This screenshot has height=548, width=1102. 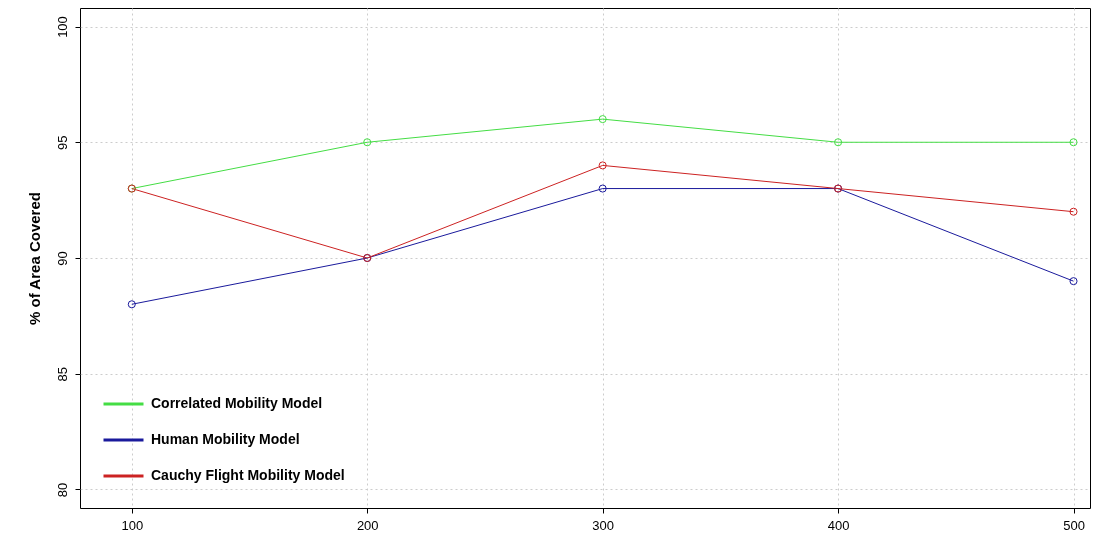 I want to click on legend-label: Correlated Mobility Model, so click(x=237, y=403).